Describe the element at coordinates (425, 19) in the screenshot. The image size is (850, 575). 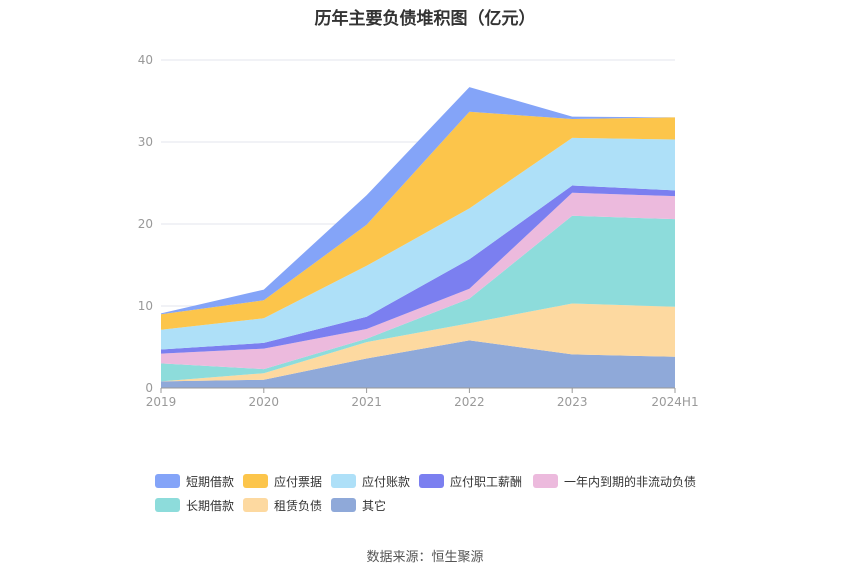
I see `chart-title: 历年主要负债堆积图（亿元）` at that location.